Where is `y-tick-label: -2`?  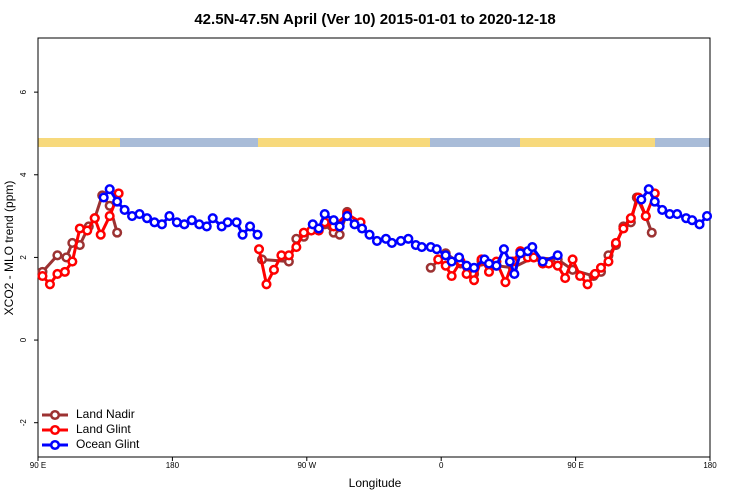 y-tick-label: -2 is located at coordinates (23, 423).